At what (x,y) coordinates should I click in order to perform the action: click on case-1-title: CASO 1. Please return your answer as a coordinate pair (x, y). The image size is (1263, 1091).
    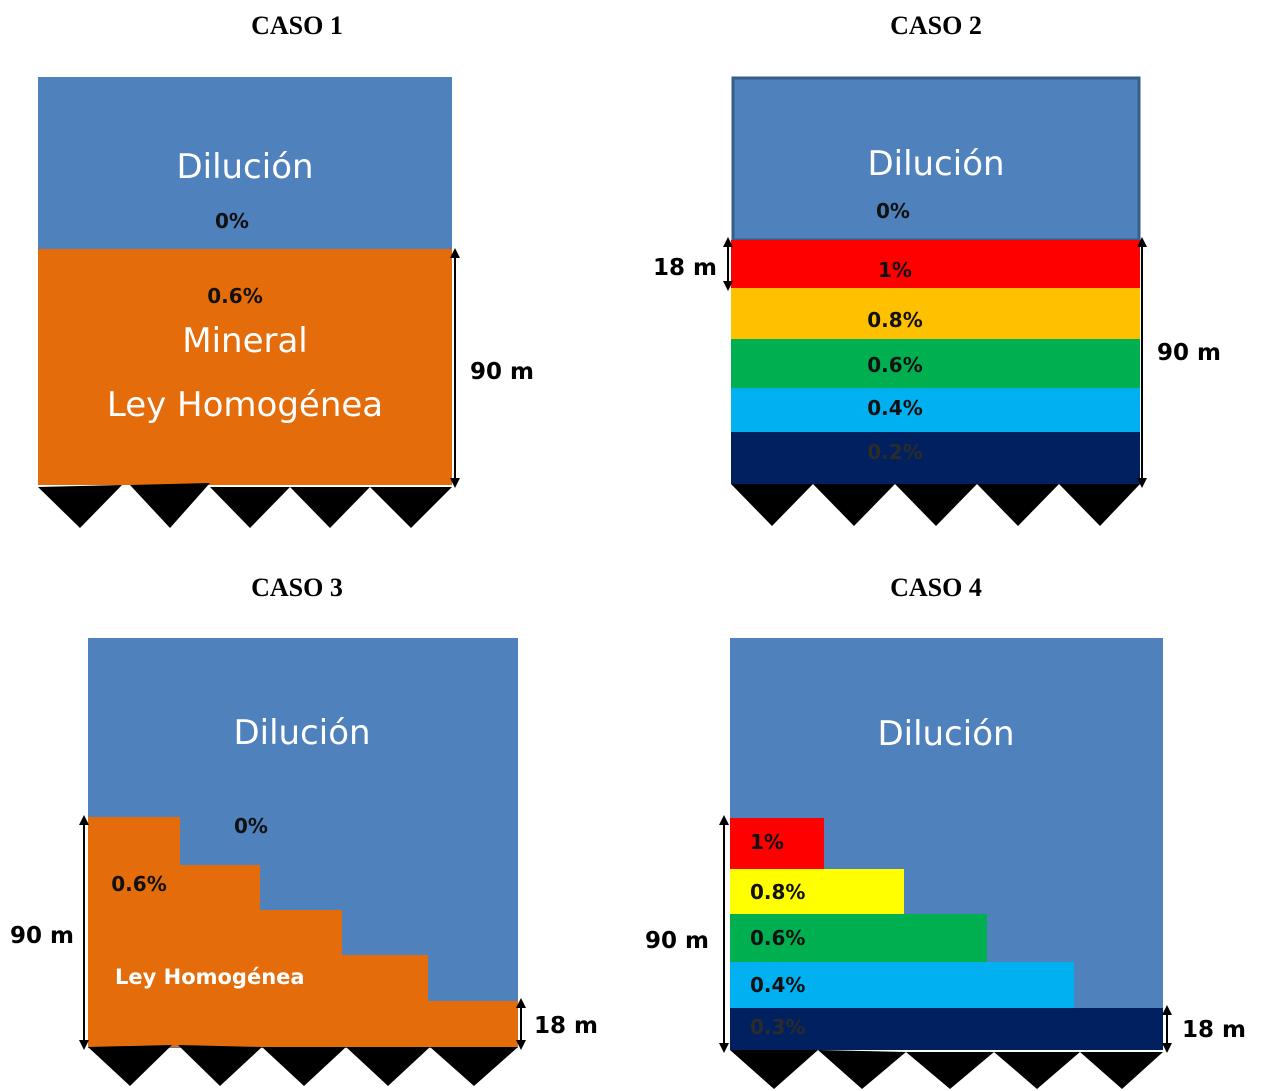
    Looking at the image, I should click on (297, 25).